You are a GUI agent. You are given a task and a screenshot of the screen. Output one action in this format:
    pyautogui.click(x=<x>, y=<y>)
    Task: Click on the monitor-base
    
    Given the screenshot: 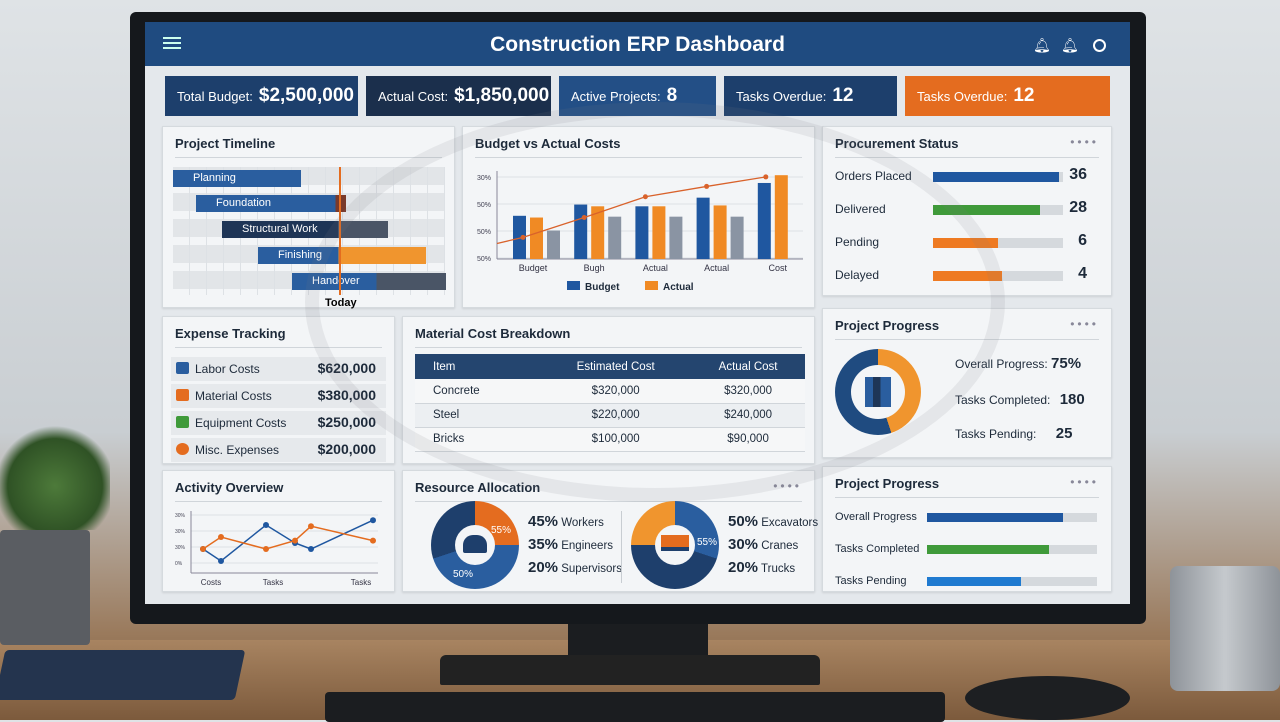 What is the action you would take?
    pyautogui.click(x=630, y=670)
    